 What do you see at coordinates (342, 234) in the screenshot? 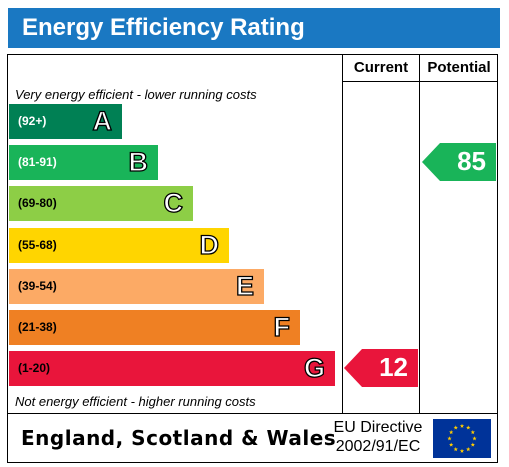
I see `column-divider-current` at bounding box center [342, 234].